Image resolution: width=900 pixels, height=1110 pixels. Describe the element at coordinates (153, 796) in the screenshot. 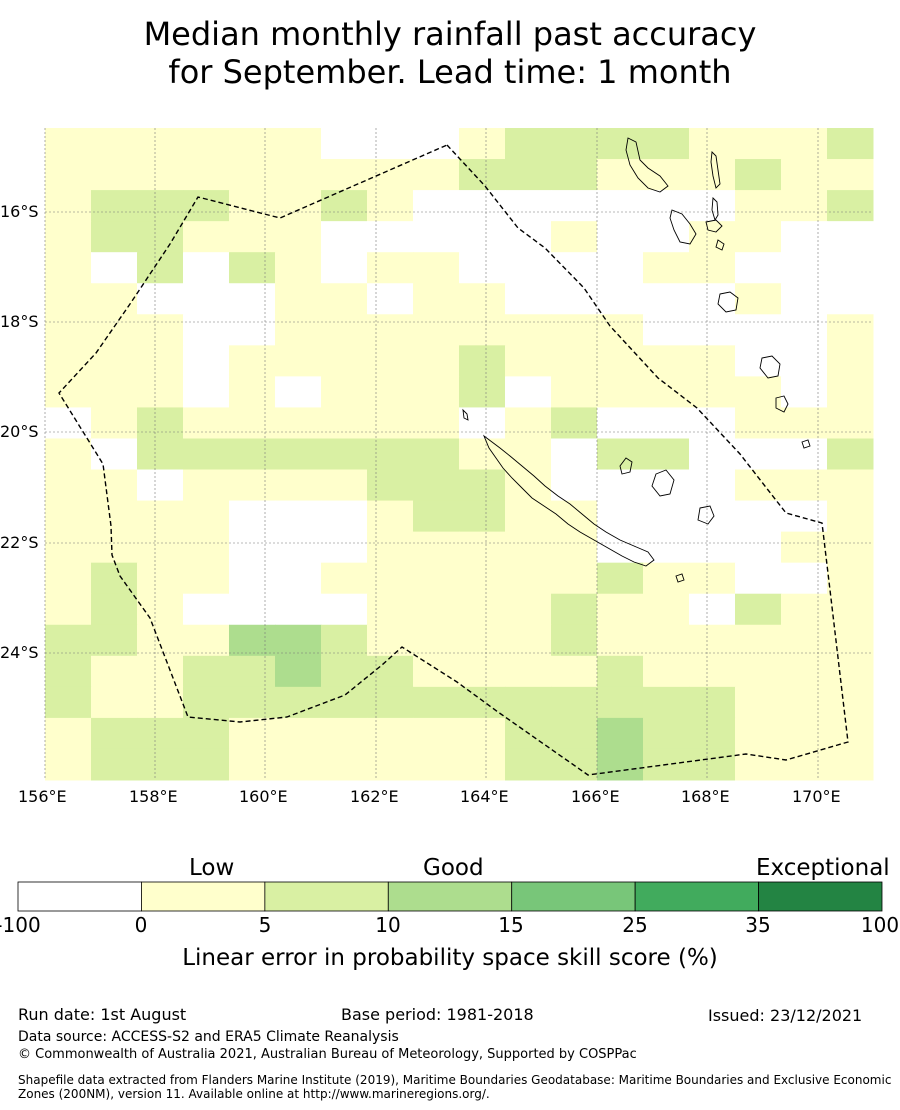

I see `lon-label-158e: 158°E` at that location.